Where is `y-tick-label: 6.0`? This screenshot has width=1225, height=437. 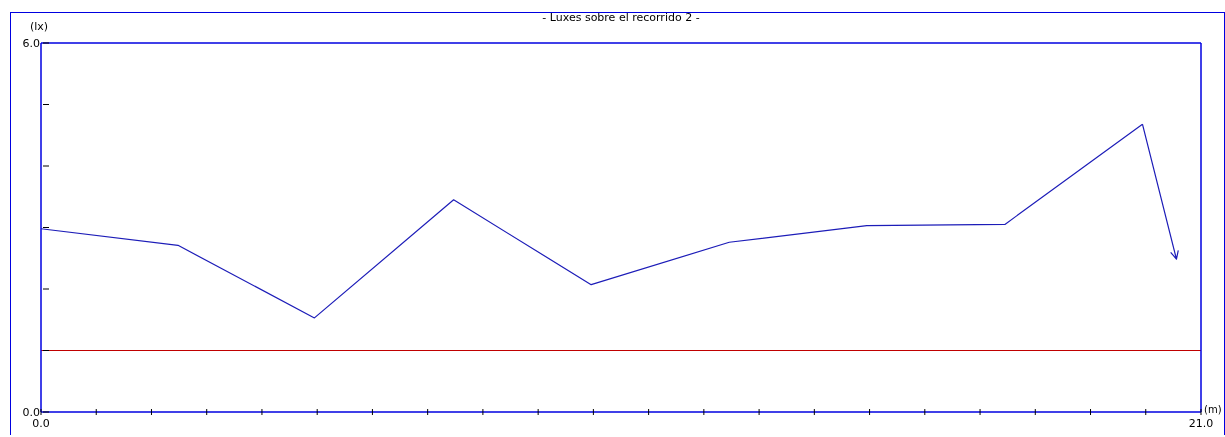 y-tick-label: 6.0 is located at coordinates (31, 43).